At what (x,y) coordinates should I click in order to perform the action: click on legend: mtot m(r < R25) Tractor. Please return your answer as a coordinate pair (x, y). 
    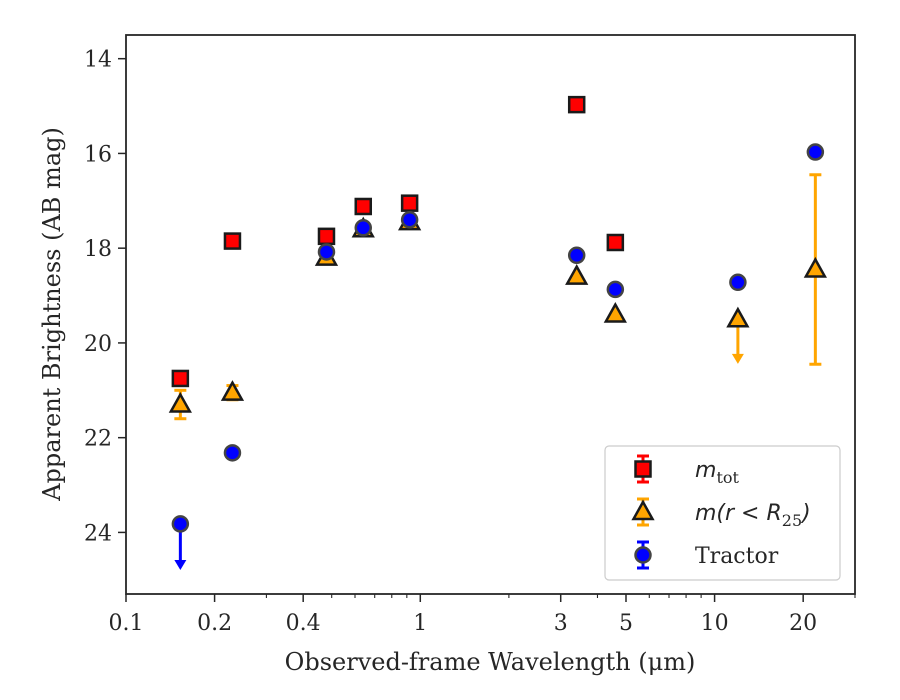
    Looking at the image, I should click on (722, 513).